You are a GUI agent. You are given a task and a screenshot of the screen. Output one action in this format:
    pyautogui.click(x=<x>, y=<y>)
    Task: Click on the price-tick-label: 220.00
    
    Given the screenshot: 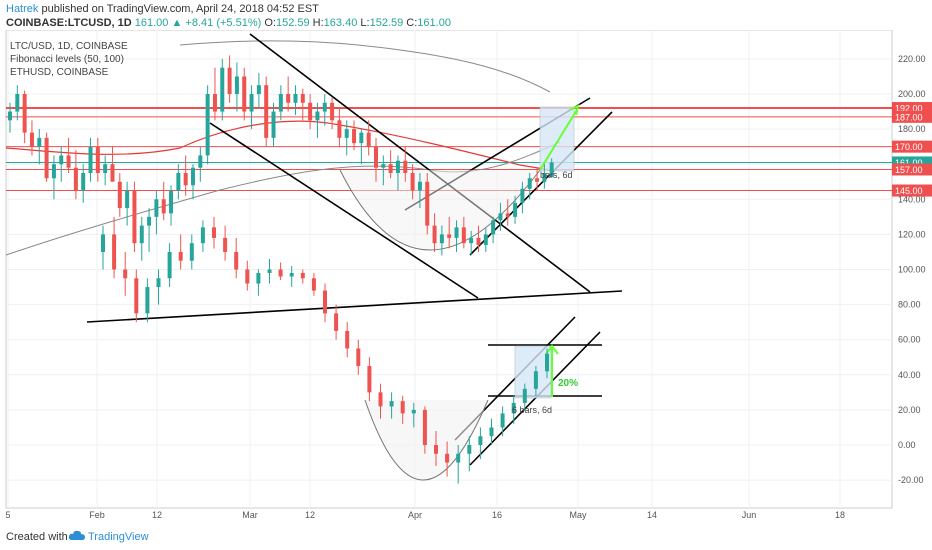 What is the action you would take?
    pyautogui.click(x=912, y=59)
    